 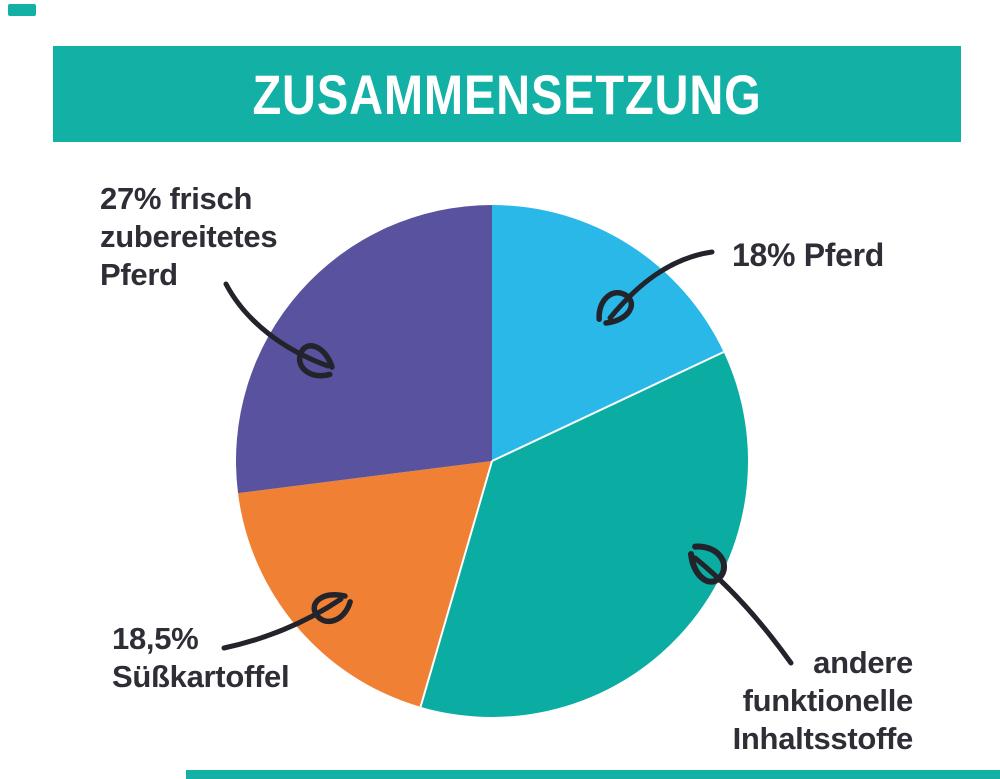 What do you see at coordinates (22, 10) in the screenshot?
I see `top-left-border-fragment` at bounding box center [22, 10].